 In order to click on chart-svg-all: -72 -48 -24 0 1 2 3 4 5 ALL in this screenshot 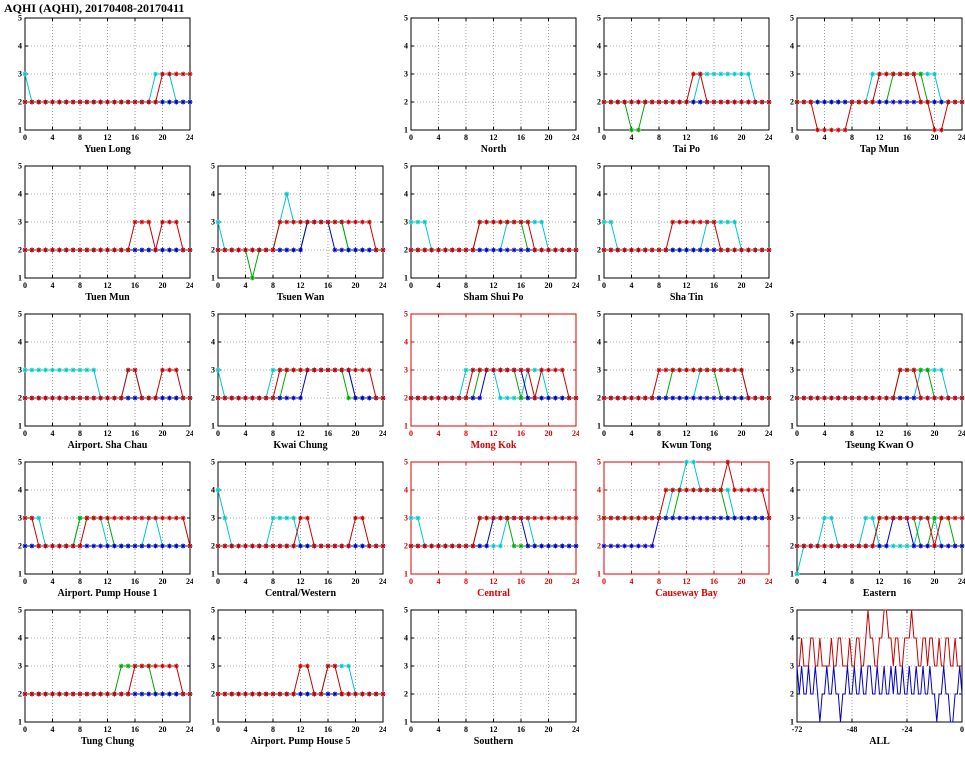, I will do `click(877, 677)`.